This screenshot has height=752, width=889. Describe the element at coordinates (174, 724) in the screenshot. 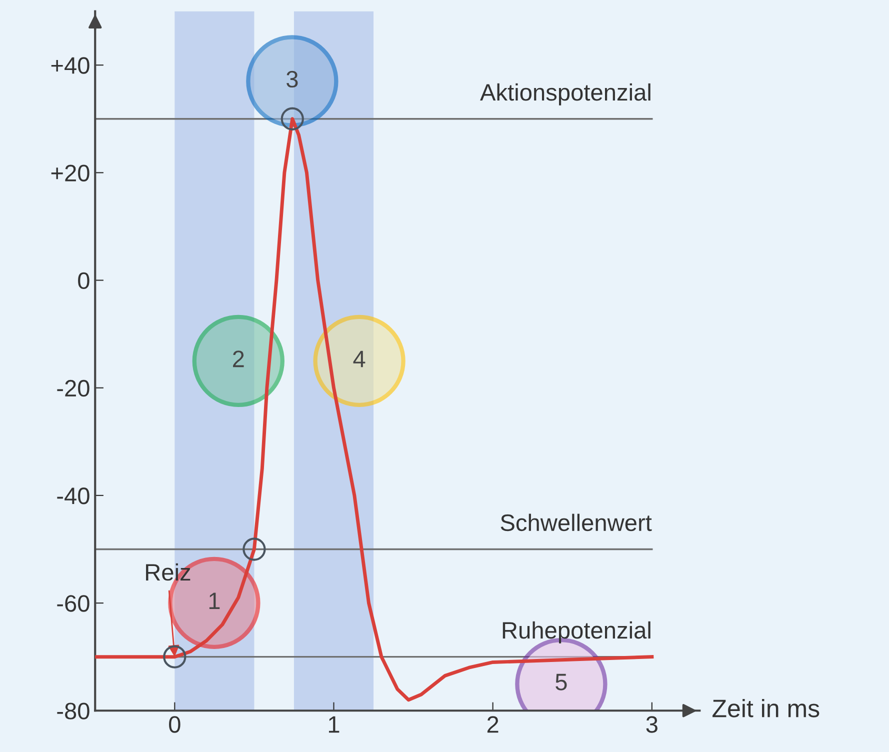

I see `x-tick-label: 0` at that location.